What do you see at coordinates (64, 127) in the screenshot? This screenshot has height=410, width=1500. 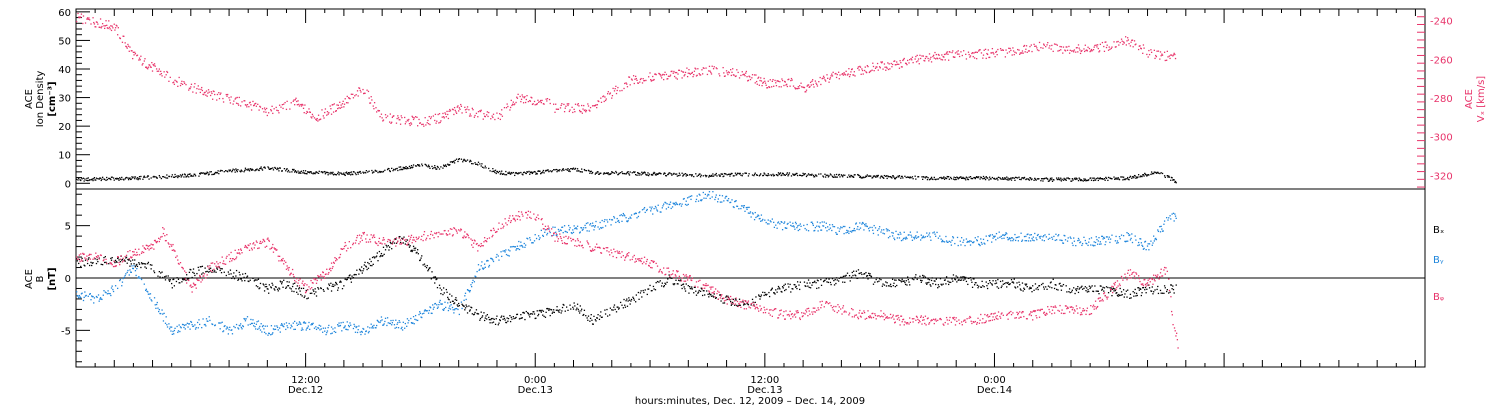 I see `top-left-tick-label: 20` at bounding box center [64, 127].